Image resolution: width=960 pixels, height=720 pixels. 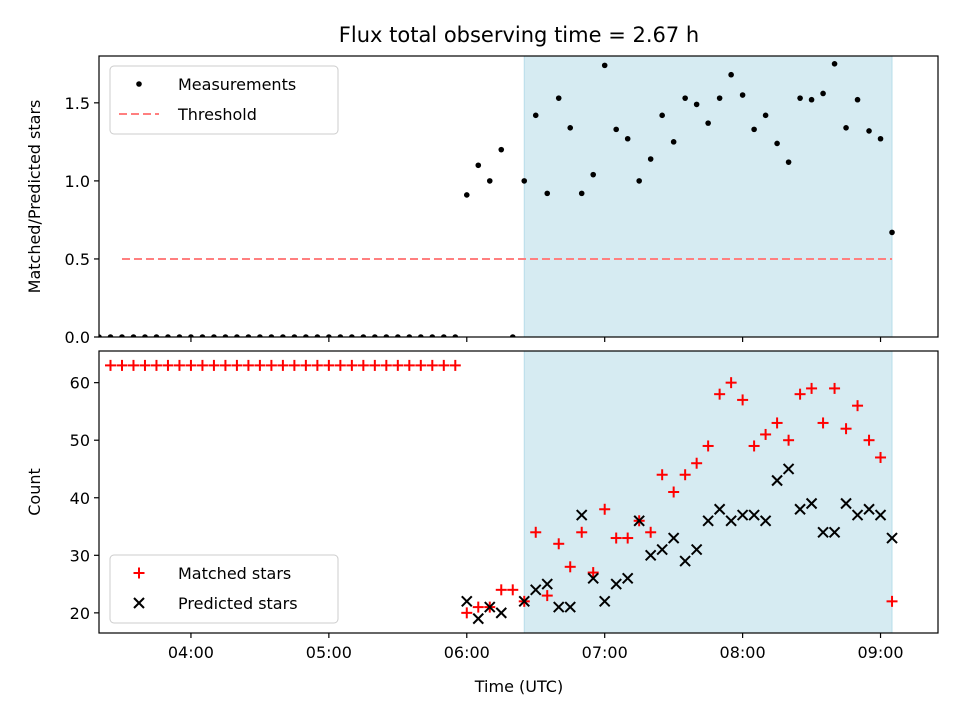 I want to click on y-tick-label: 0.5, so click(x=77, y=259).